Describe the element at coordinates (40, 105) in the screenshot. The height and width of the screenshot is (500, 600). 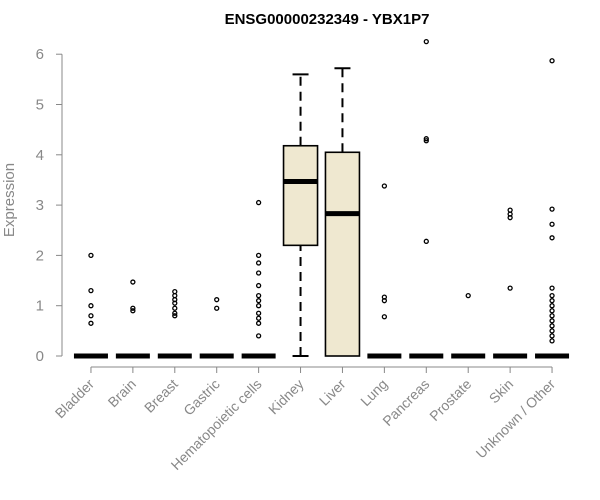
I see `y-tick-label: 5` at that location.